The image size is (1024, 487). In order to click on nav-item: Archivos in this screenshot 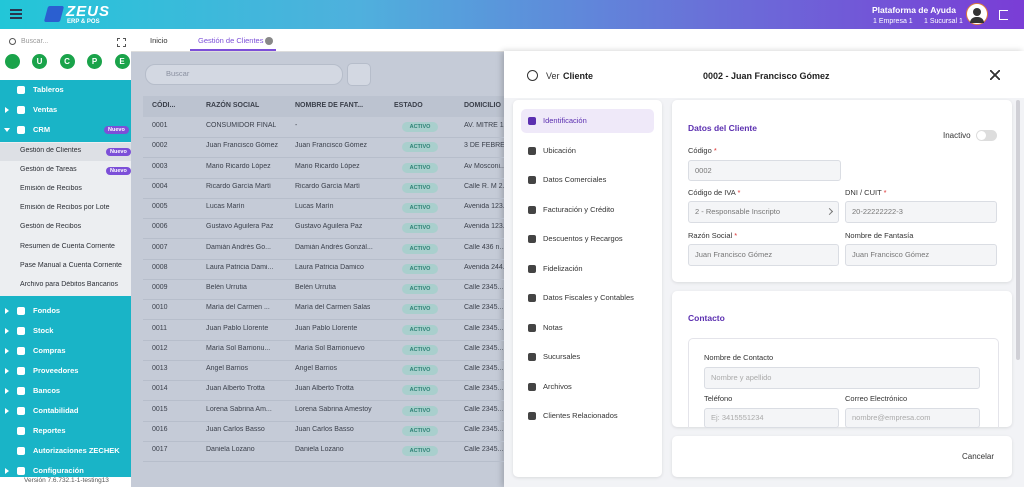, I will do `click(557, 386)`.